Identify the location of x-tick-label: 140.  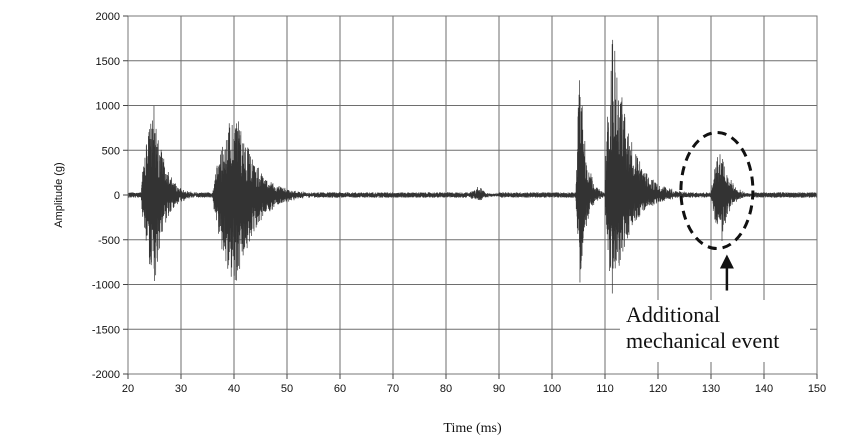
(764, 389).